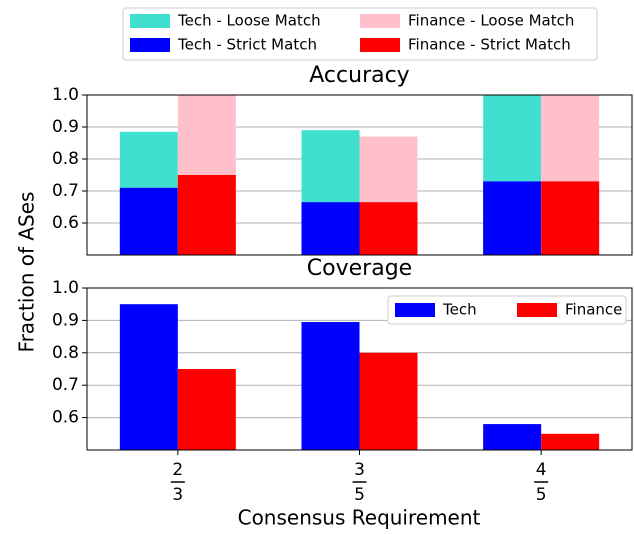 The image size is (634, 534). I want to click on y-axis-label: Fraction of ASes, so click(27, 272).